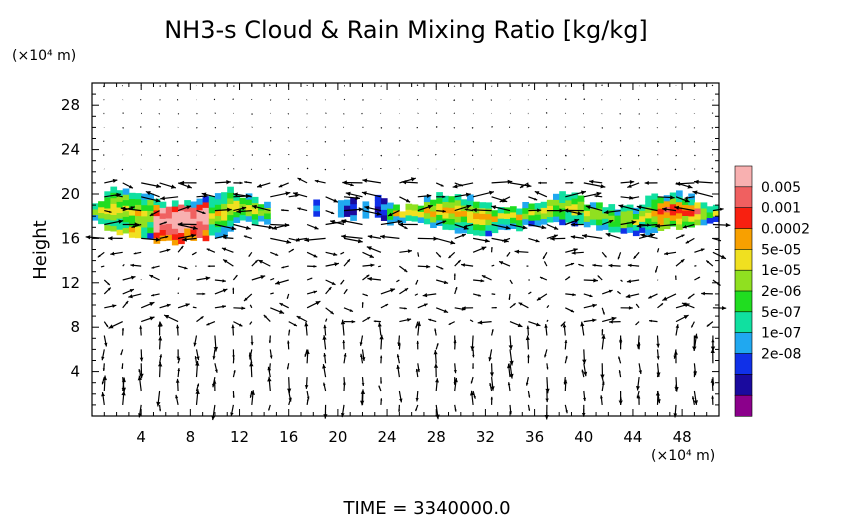  Describe the element at coordinates (781, 334) in the screenshot. I see `colorbar-label: 1e-07` at that location.